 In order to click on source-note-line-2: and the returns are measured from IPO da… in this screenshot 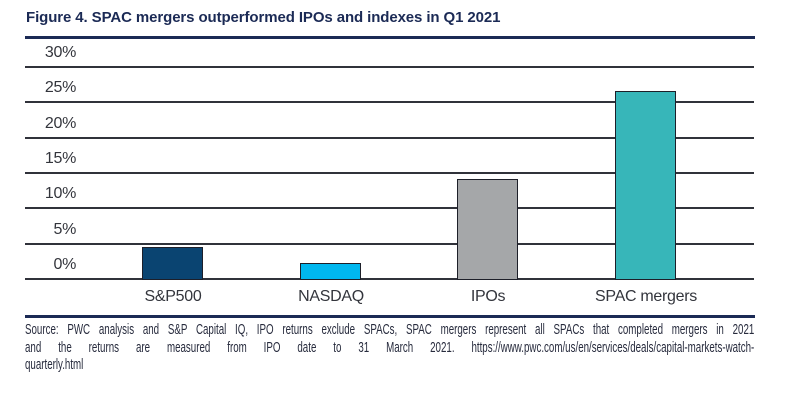, I will do `click(390, 347)`.